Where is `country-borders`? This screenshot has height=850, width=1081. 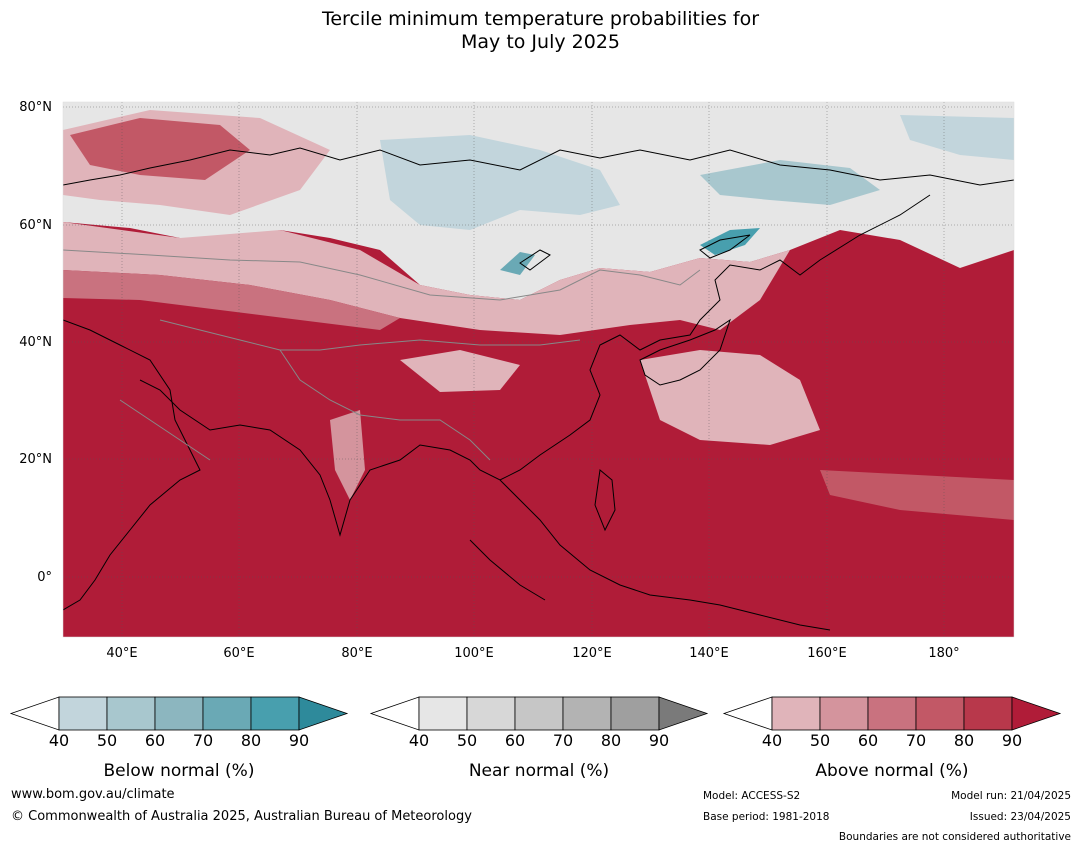 country-borders is located at coordinates (382, 355).